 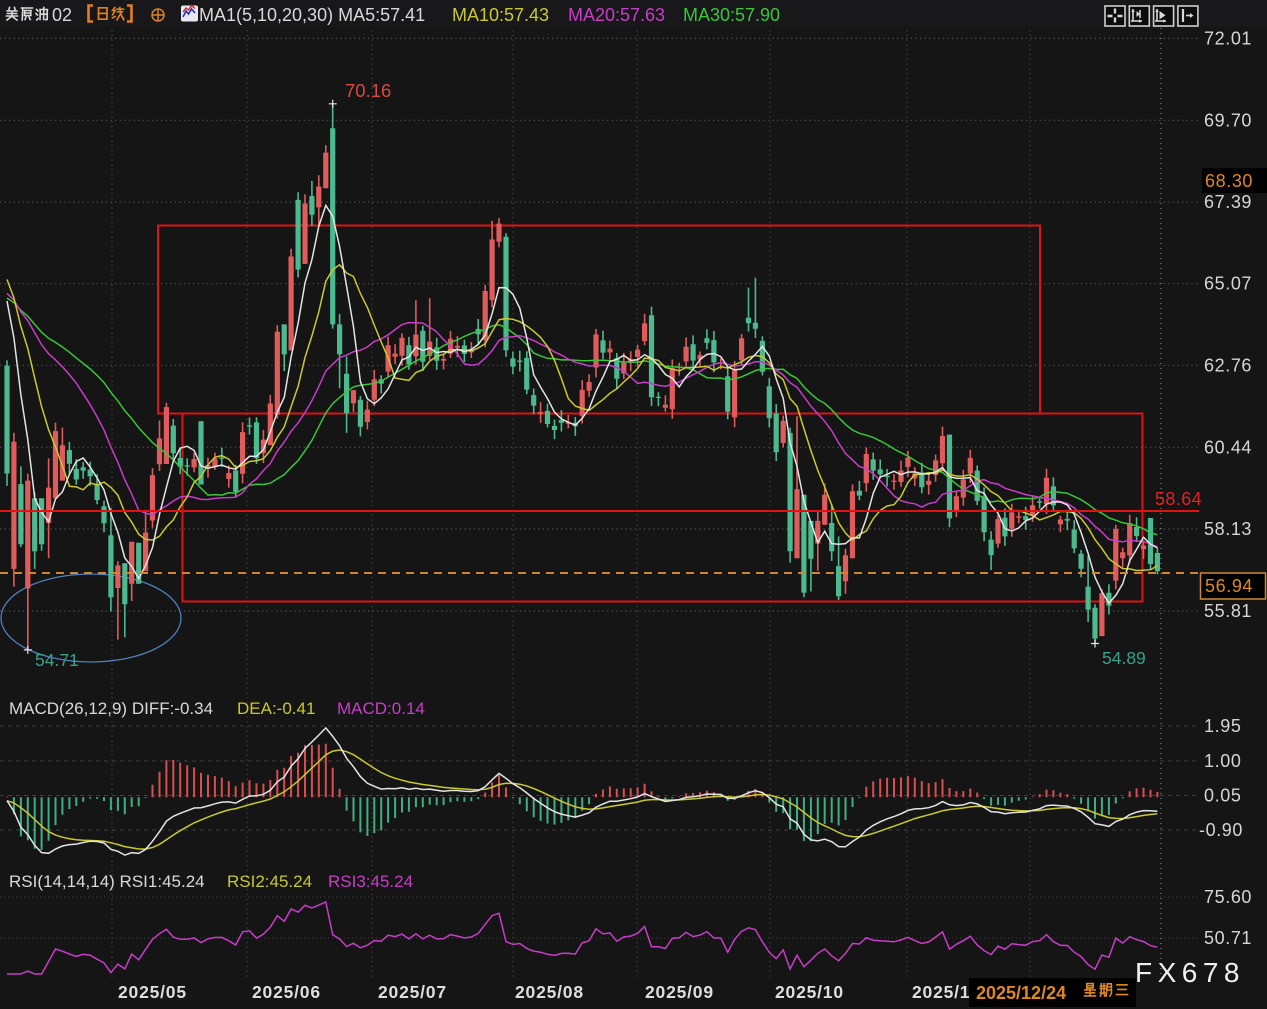 I want to click on svg-text: 2025/07, so click(x=412, y=992).